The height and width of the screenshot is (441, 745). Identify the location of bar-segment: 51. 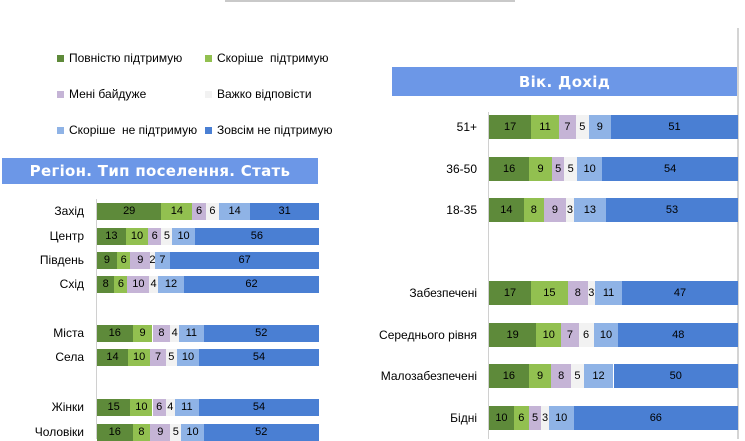
(674, 127).